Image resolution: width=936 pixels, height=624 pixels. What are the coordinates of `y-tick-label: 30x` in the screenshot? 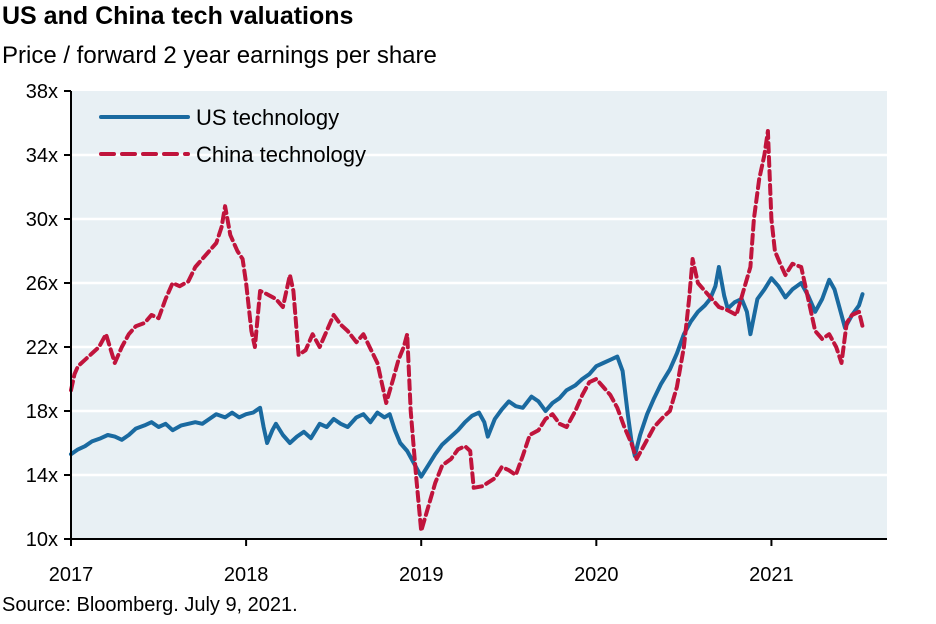 It's located at (42, 220).